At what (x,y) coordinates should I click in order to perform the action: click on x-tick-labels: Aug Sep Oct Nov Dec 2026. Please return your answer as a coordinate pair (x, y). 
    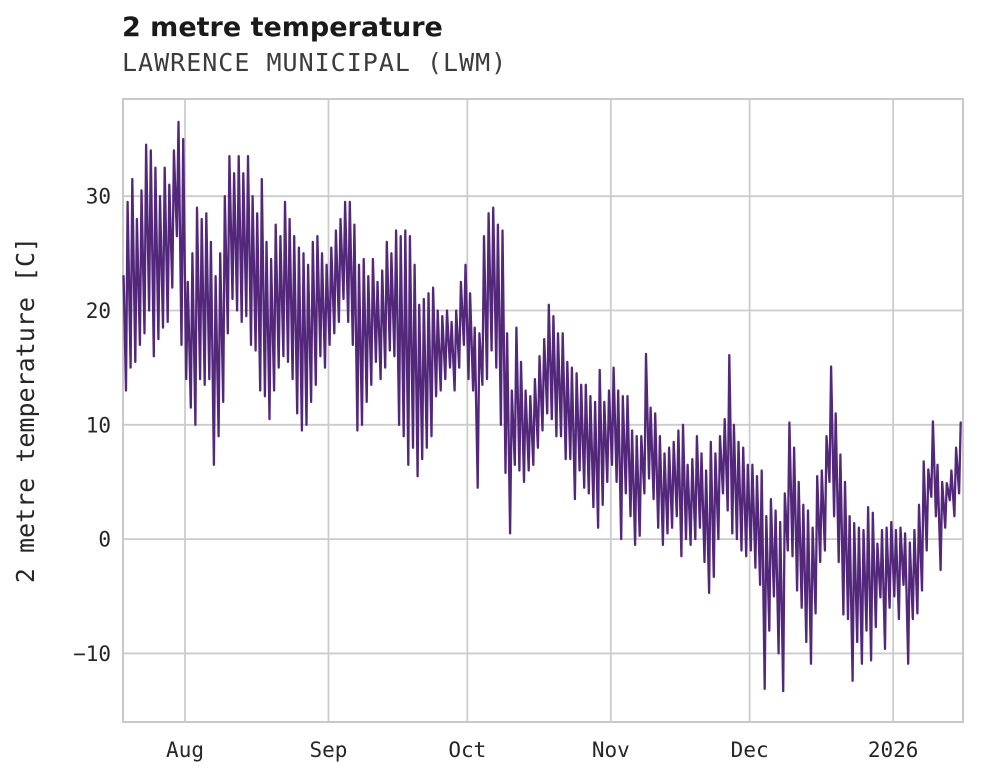
    Looking at the image, I should click on (542, 750).